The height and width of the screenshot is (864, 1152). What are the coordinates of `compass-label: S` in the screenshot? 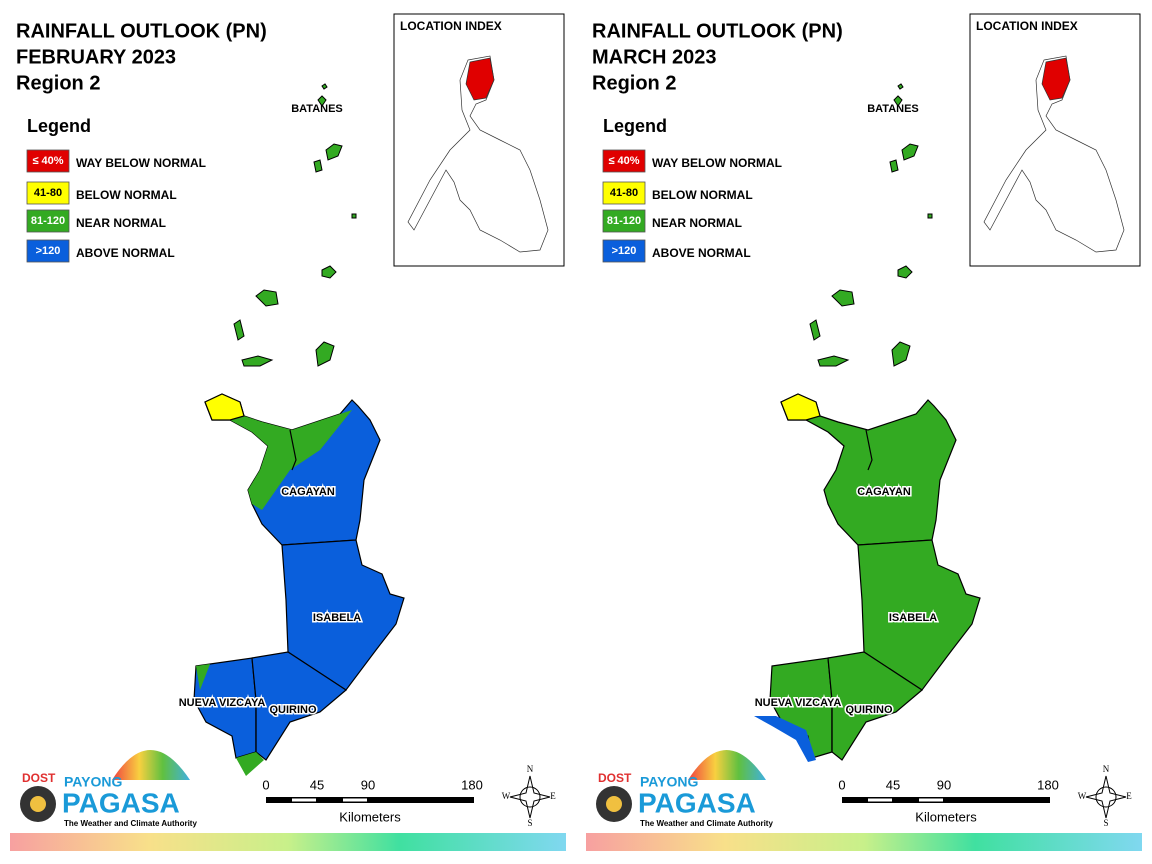 It's located at (529, 823).